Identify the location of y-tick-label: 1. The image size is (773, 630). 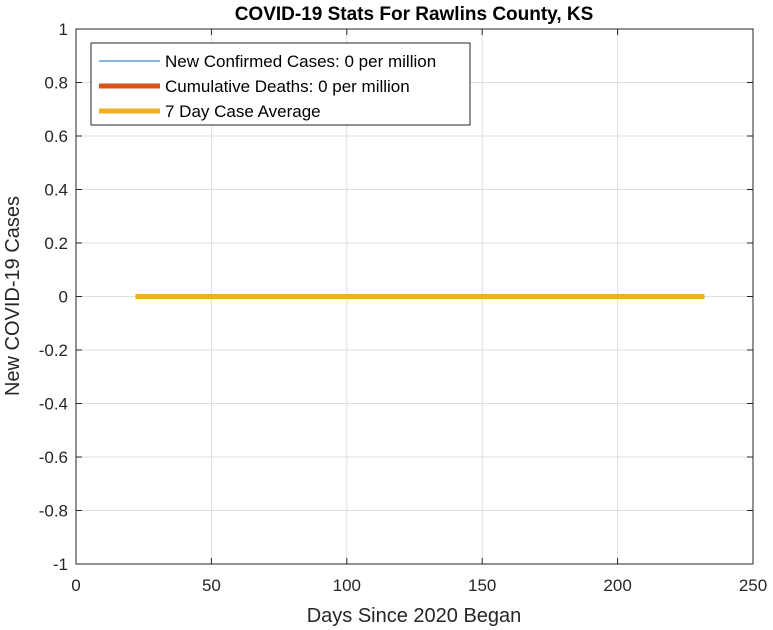
(63, 29).